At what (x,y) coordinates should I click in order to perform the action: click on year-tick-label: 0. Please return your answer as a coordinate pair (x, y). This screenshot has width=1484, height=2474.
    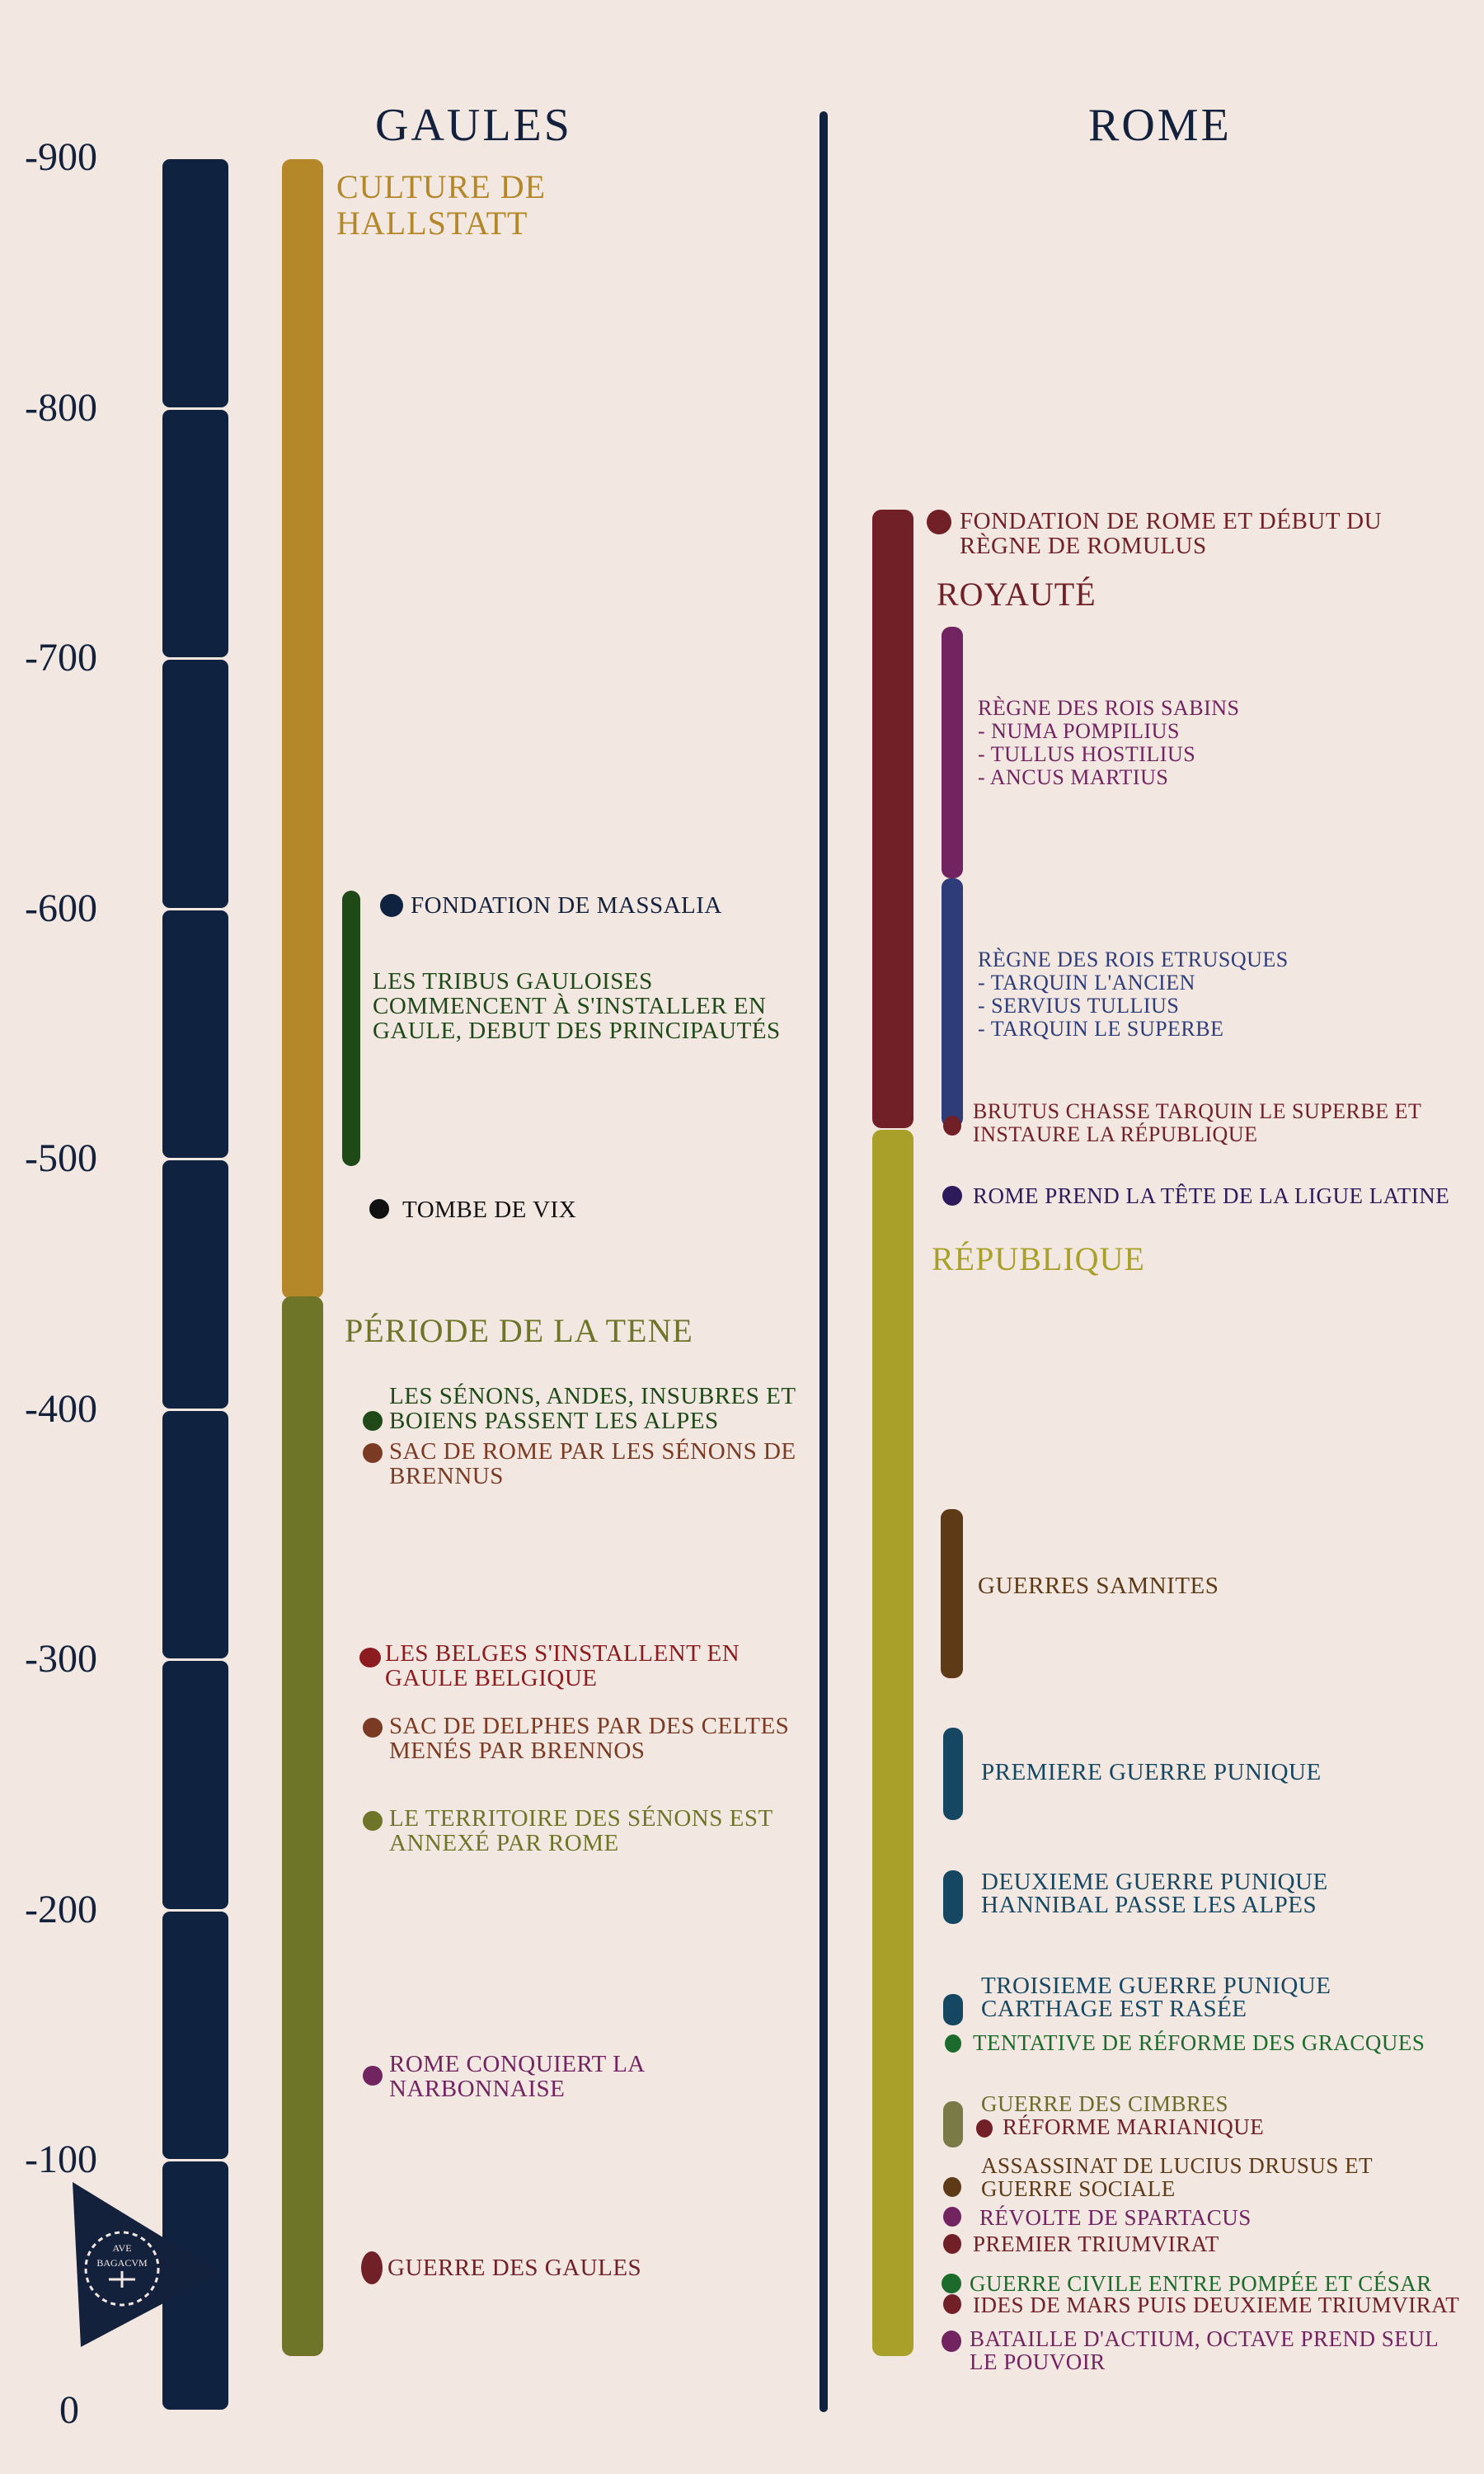
    Looking at the image, I should click on (69, 2409).